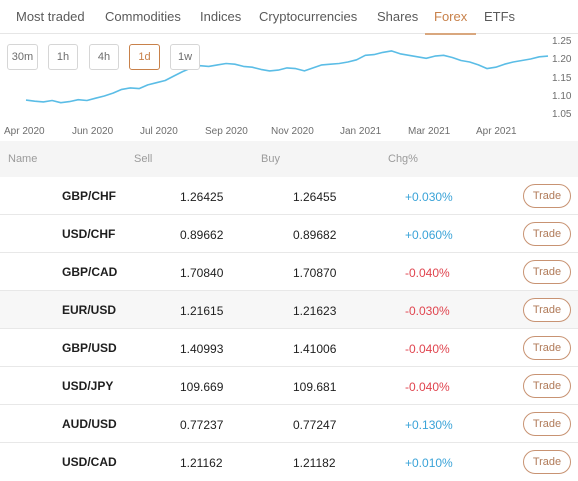 This screenshot has width=578, height=481. I want to click on tab-most-traded: Most traded, so click(50, 16).